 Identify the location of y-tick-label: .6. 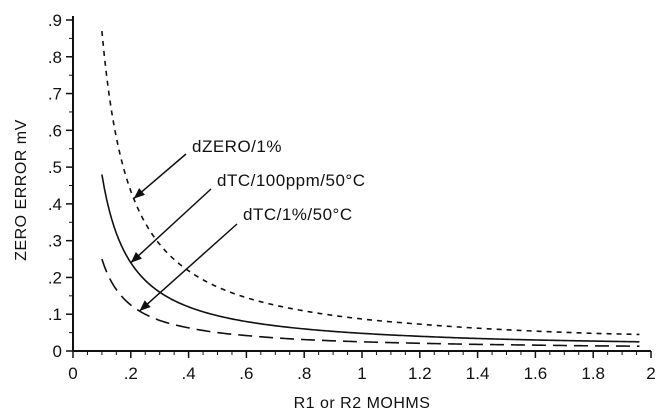
(55, 130).